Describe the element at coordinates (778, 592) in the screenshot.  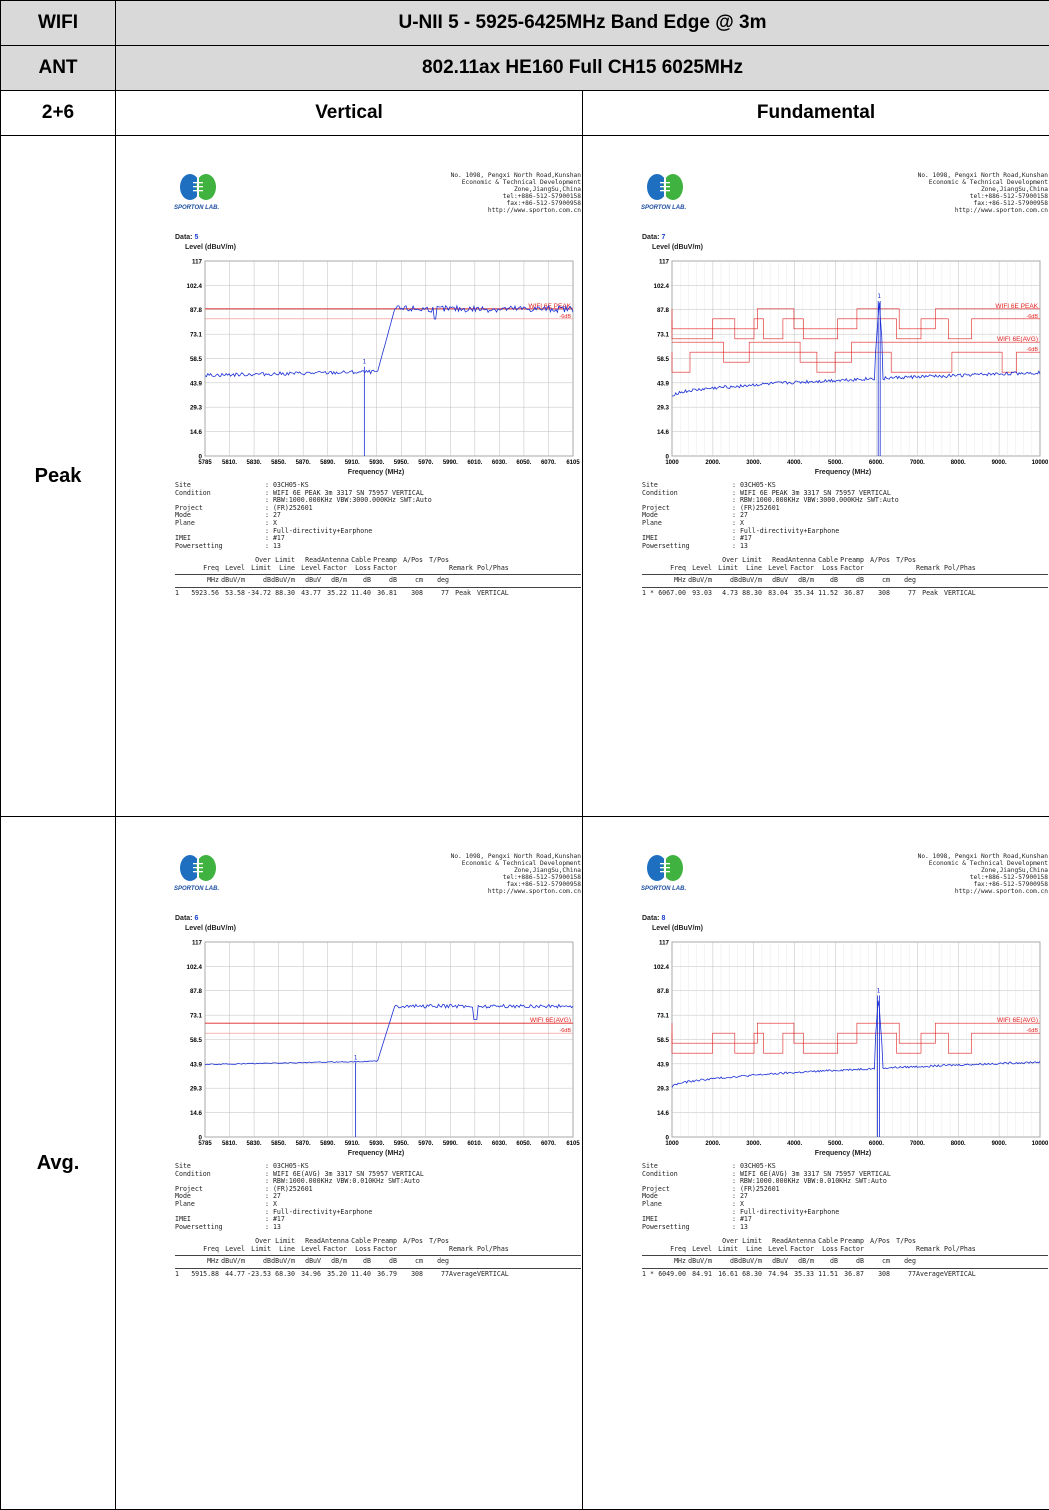
I see `cell: 83.04` at that location.